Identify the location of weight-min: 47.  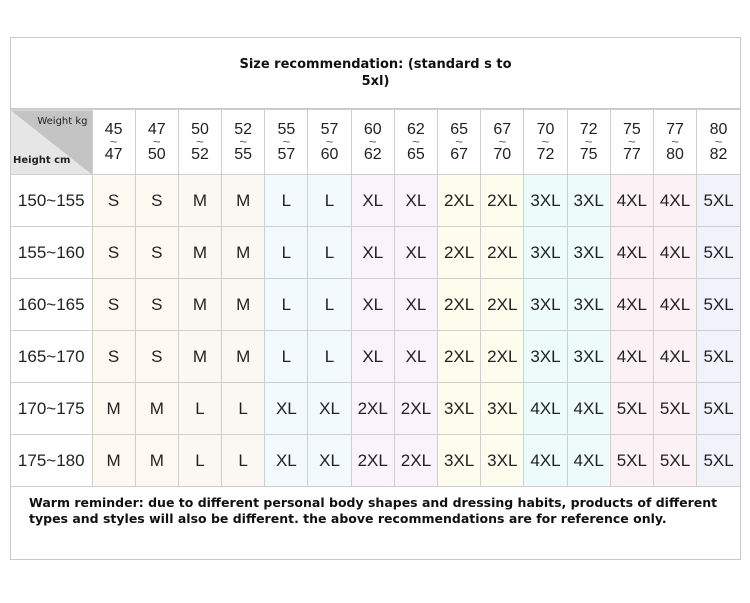
(156, 129).